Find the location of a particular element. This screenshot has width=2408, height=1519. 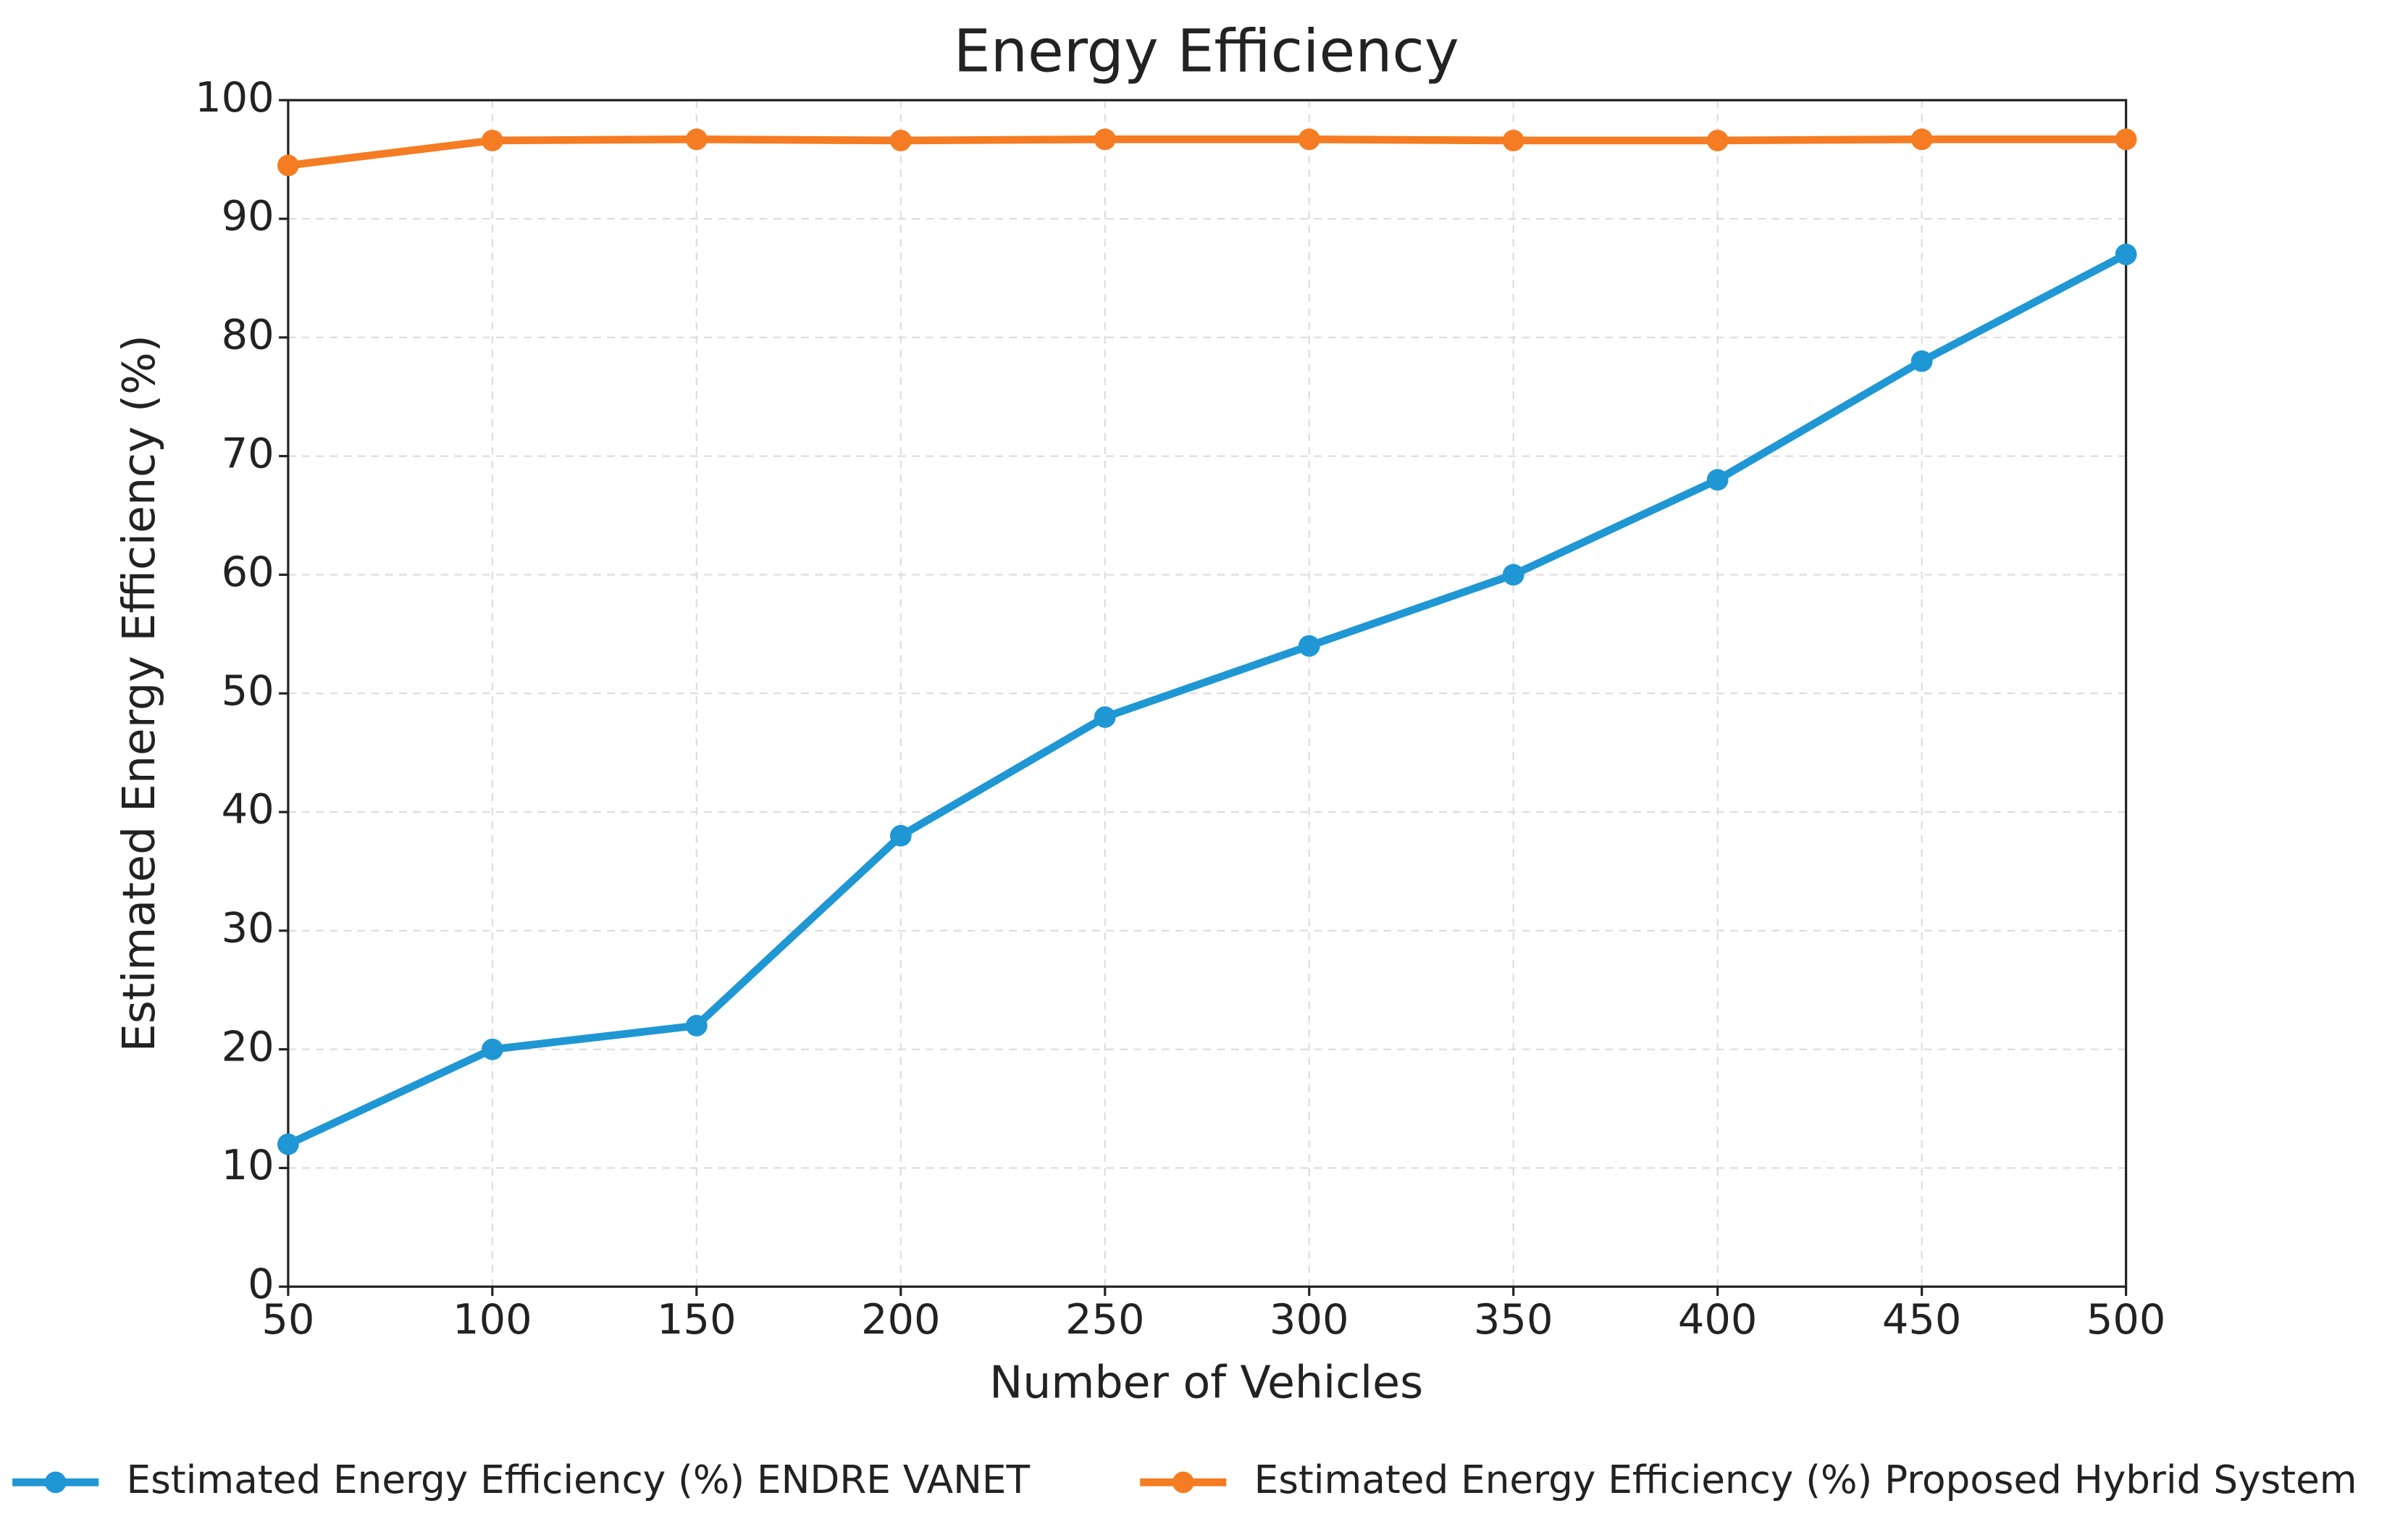

x-tick-label: 300 is located at coordinates (1310, 1319).